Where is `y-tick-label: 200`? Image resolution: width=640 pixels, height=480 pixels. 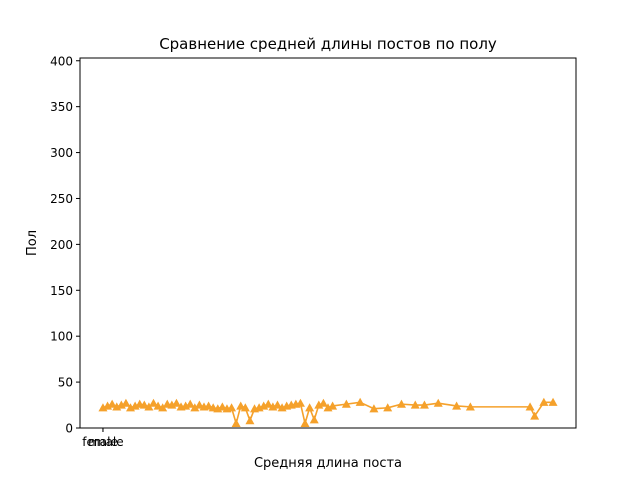 y-tick-label: 200 is located at coordinates (61, 245).